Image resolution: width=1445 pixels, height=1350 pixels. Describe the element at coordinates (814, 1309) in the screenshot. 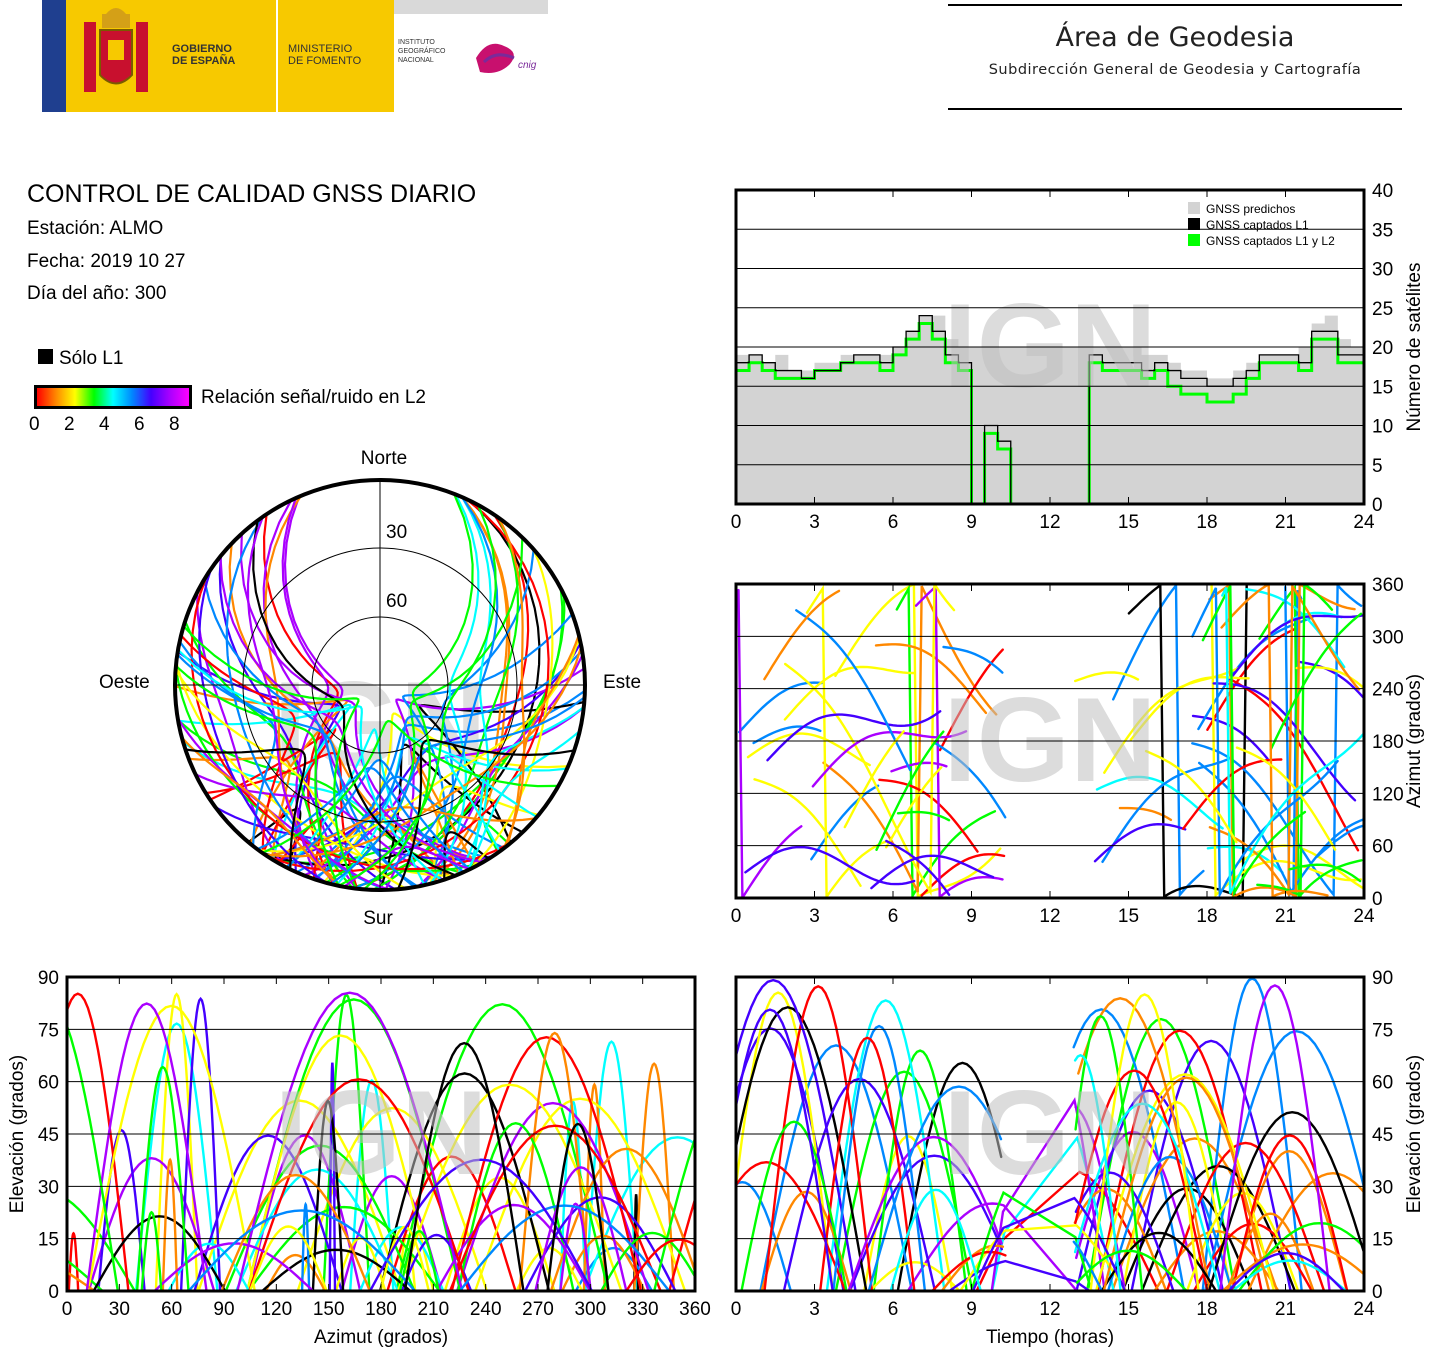

I see `elevation-time-chart-xtick: 3` at that location.